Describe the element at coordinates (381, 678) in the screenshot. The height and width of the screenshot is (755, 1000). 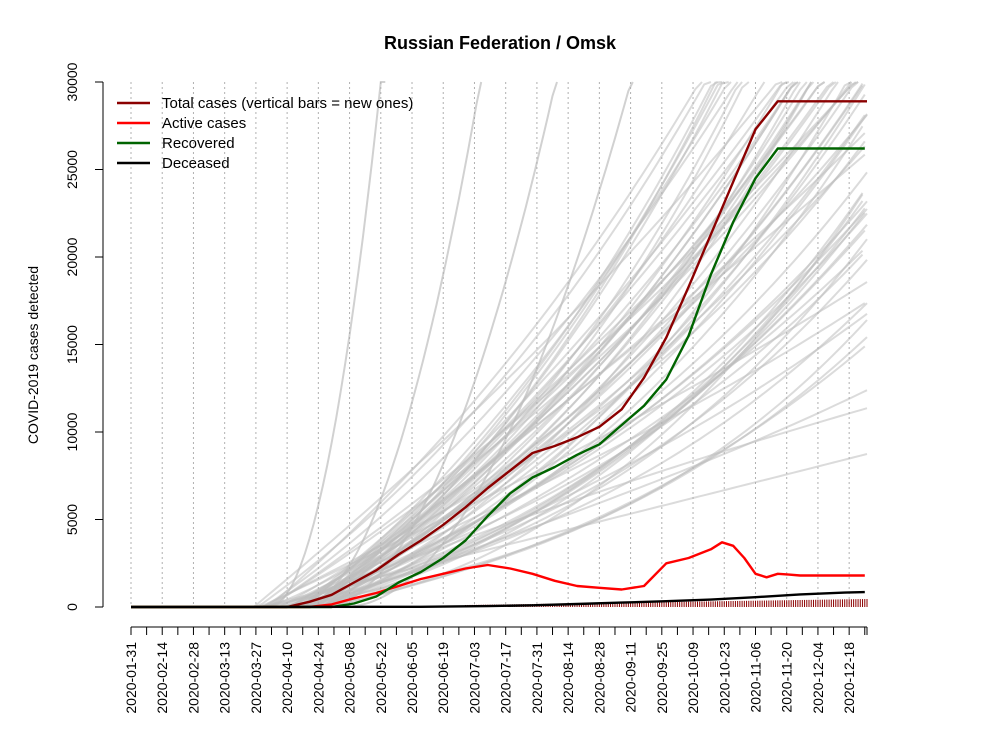
I see `x-tick-label: 2020-05-22` at that location.